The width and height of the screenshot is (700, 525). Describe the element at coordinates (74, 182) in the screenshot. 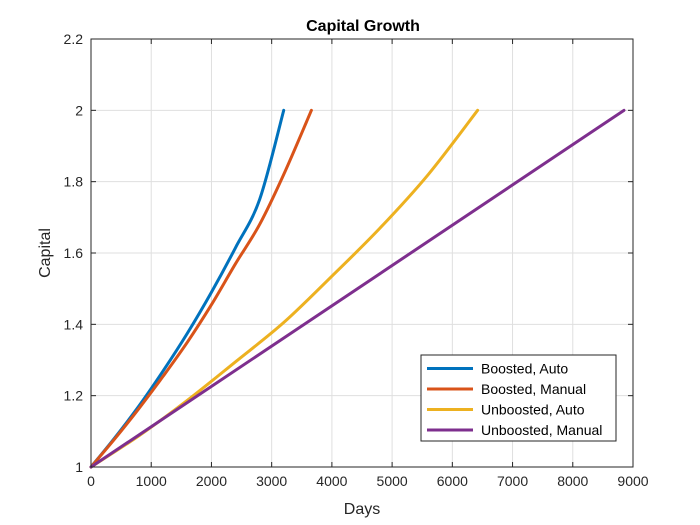

I see `y-tick-label: 1.8` at that location.